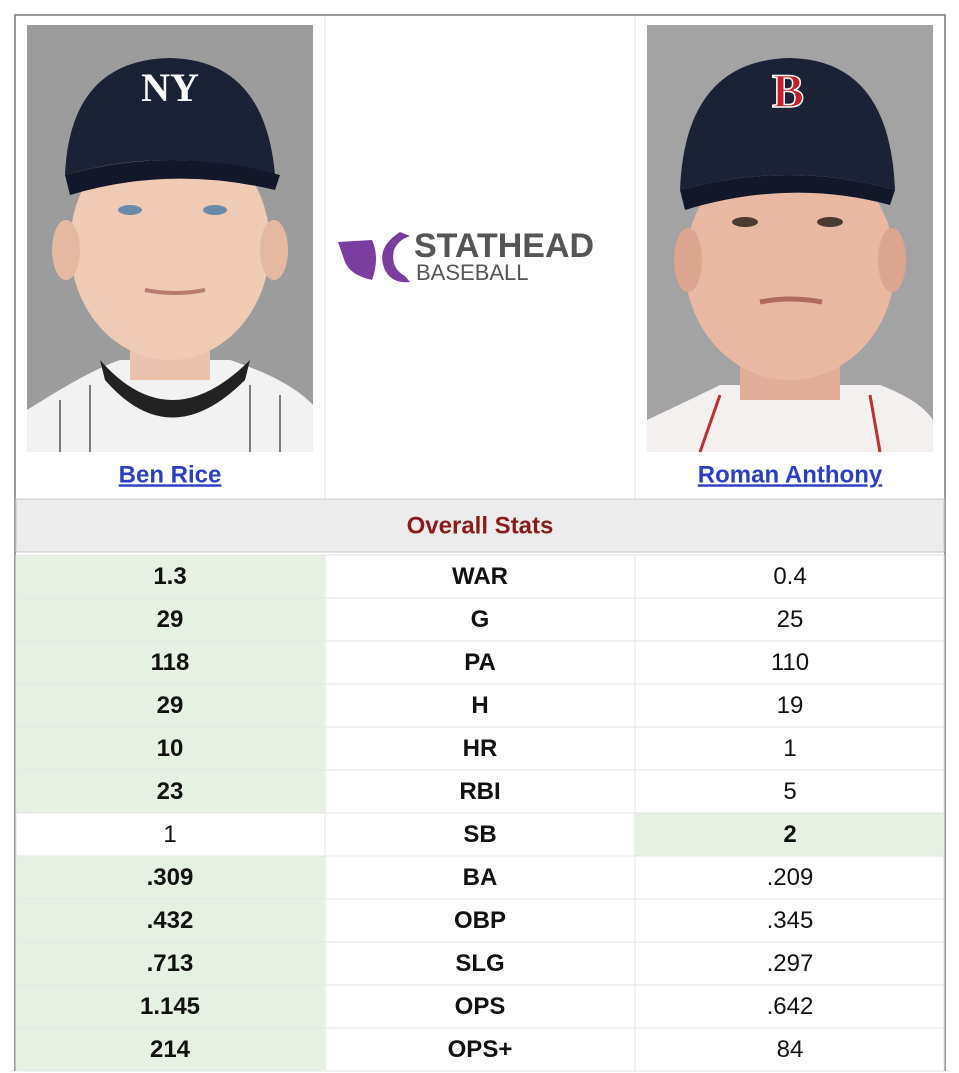 This screenshot has width=959, height=1073. What do you see at coordinates (790, 239) in the screenshot?
I see `player-photo: B` at bounding box center [790, 239].